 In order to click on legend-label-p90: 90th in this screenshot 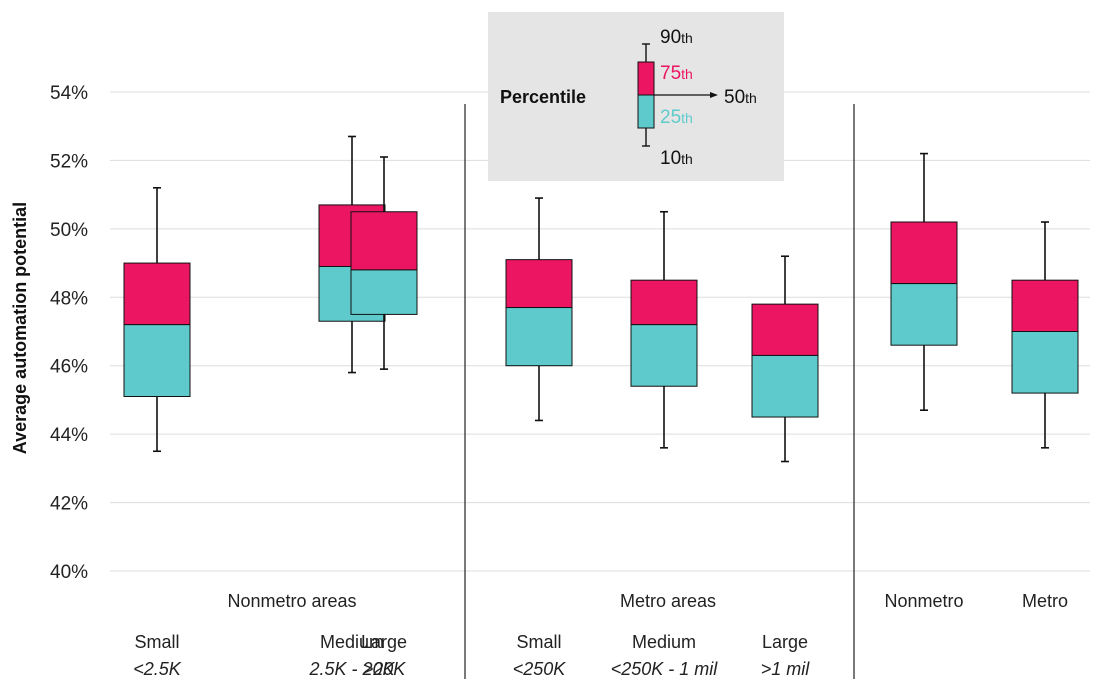, I will do `click(676, 37)`.